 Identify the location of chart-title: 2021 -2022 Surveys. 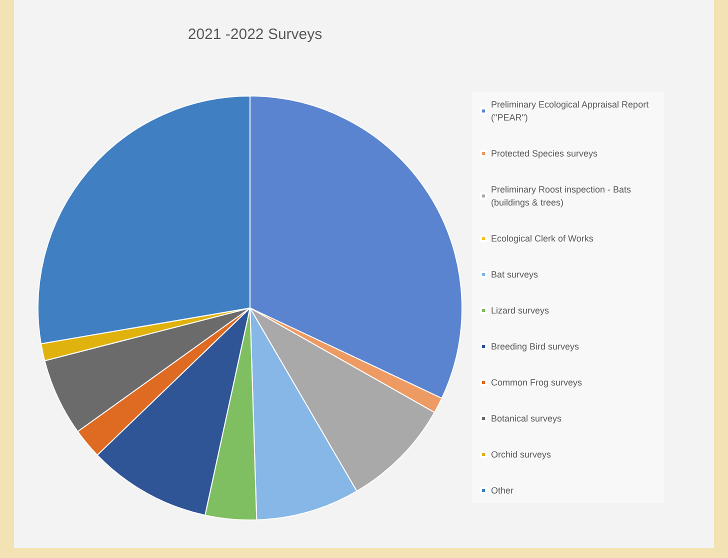
(255, 34).